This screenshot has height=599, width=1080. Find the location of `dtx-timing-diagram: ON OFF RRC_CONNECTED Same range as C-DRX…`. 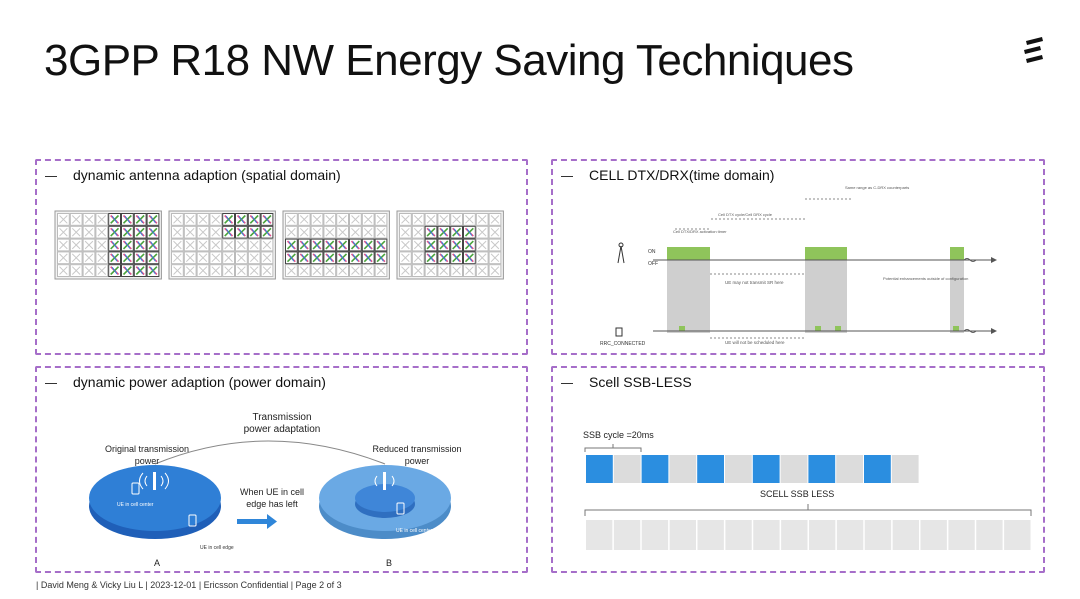

dtx-timing-diagram: ON OFF RRC_CONNECTED Same range as C-DRX… is located at coordinates (798, 266).